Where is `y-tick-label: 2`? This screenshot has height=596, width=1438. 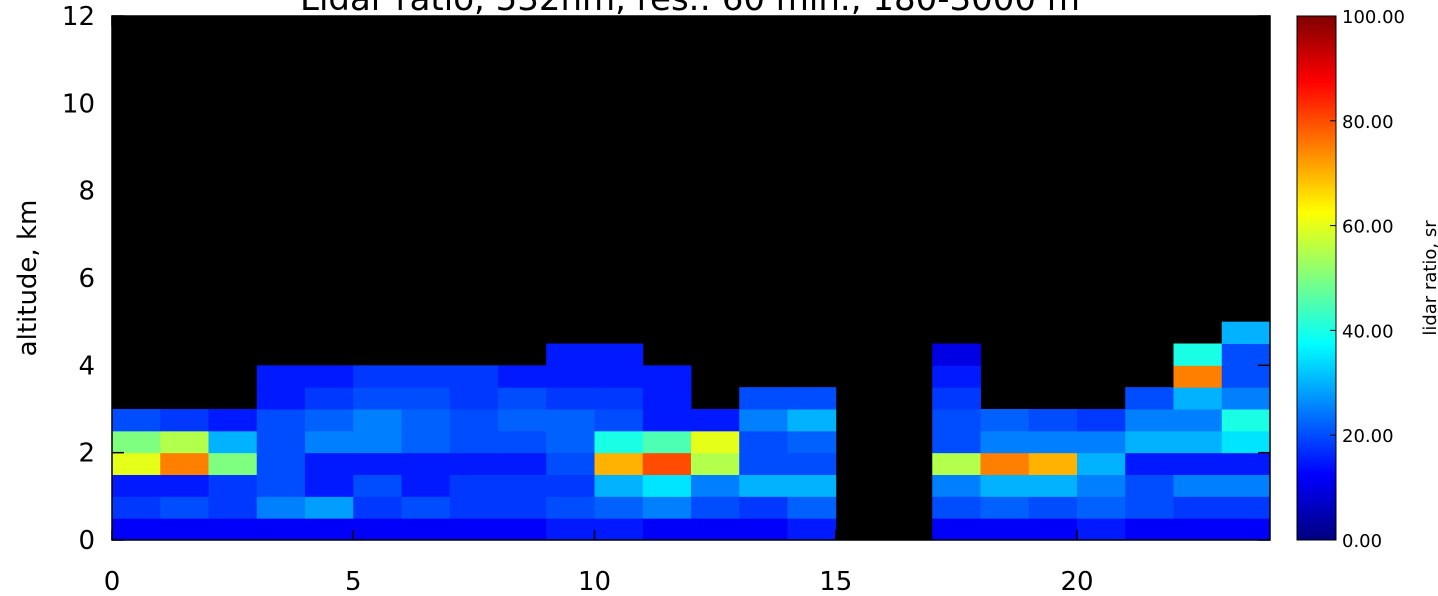
y-tick-label: 2 is located at coordinates (86, 454).